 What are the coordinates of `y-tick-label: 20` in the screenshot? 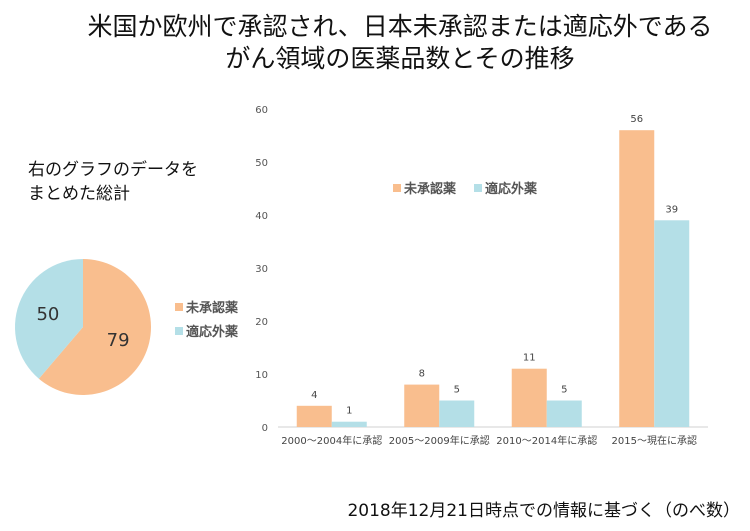 It's located at (261, 322).